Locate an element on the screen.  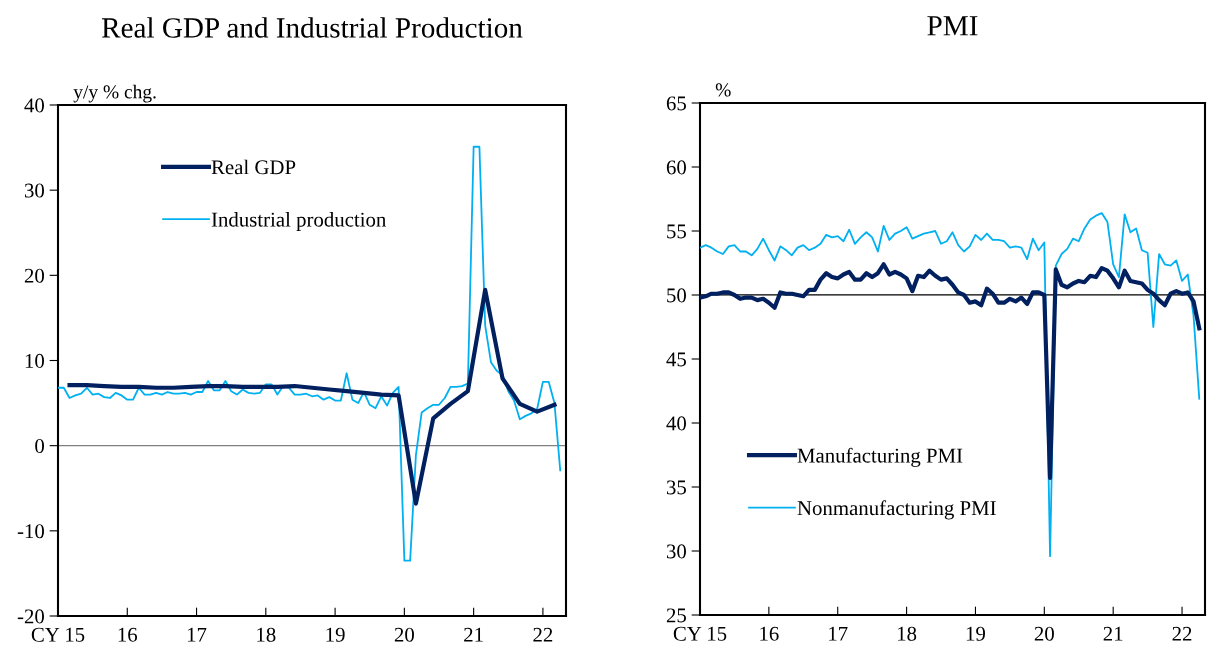
y-axis-title: % is located at coordinates (723, 90).